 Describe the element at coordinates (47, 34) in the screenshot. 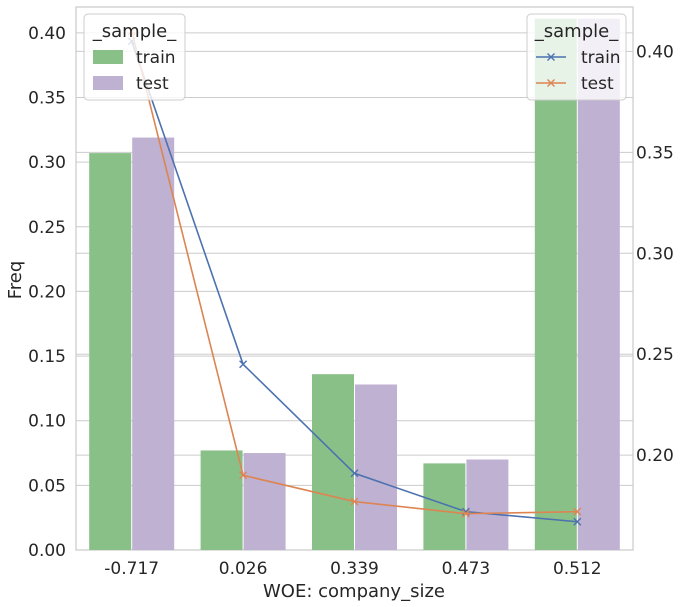

I see `left-tick-label: 0.40` at that location.